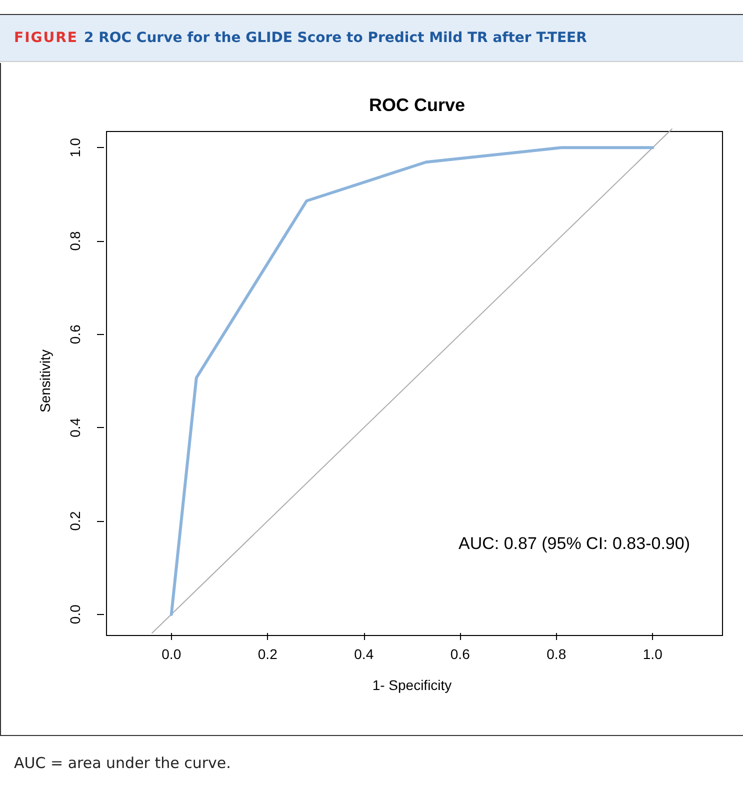 The image size is (743, 792). What do you see at coordinates (652, 654) in the screenshot?
I see `x-tick-label: 1.0` at bounding box center [652, 654].